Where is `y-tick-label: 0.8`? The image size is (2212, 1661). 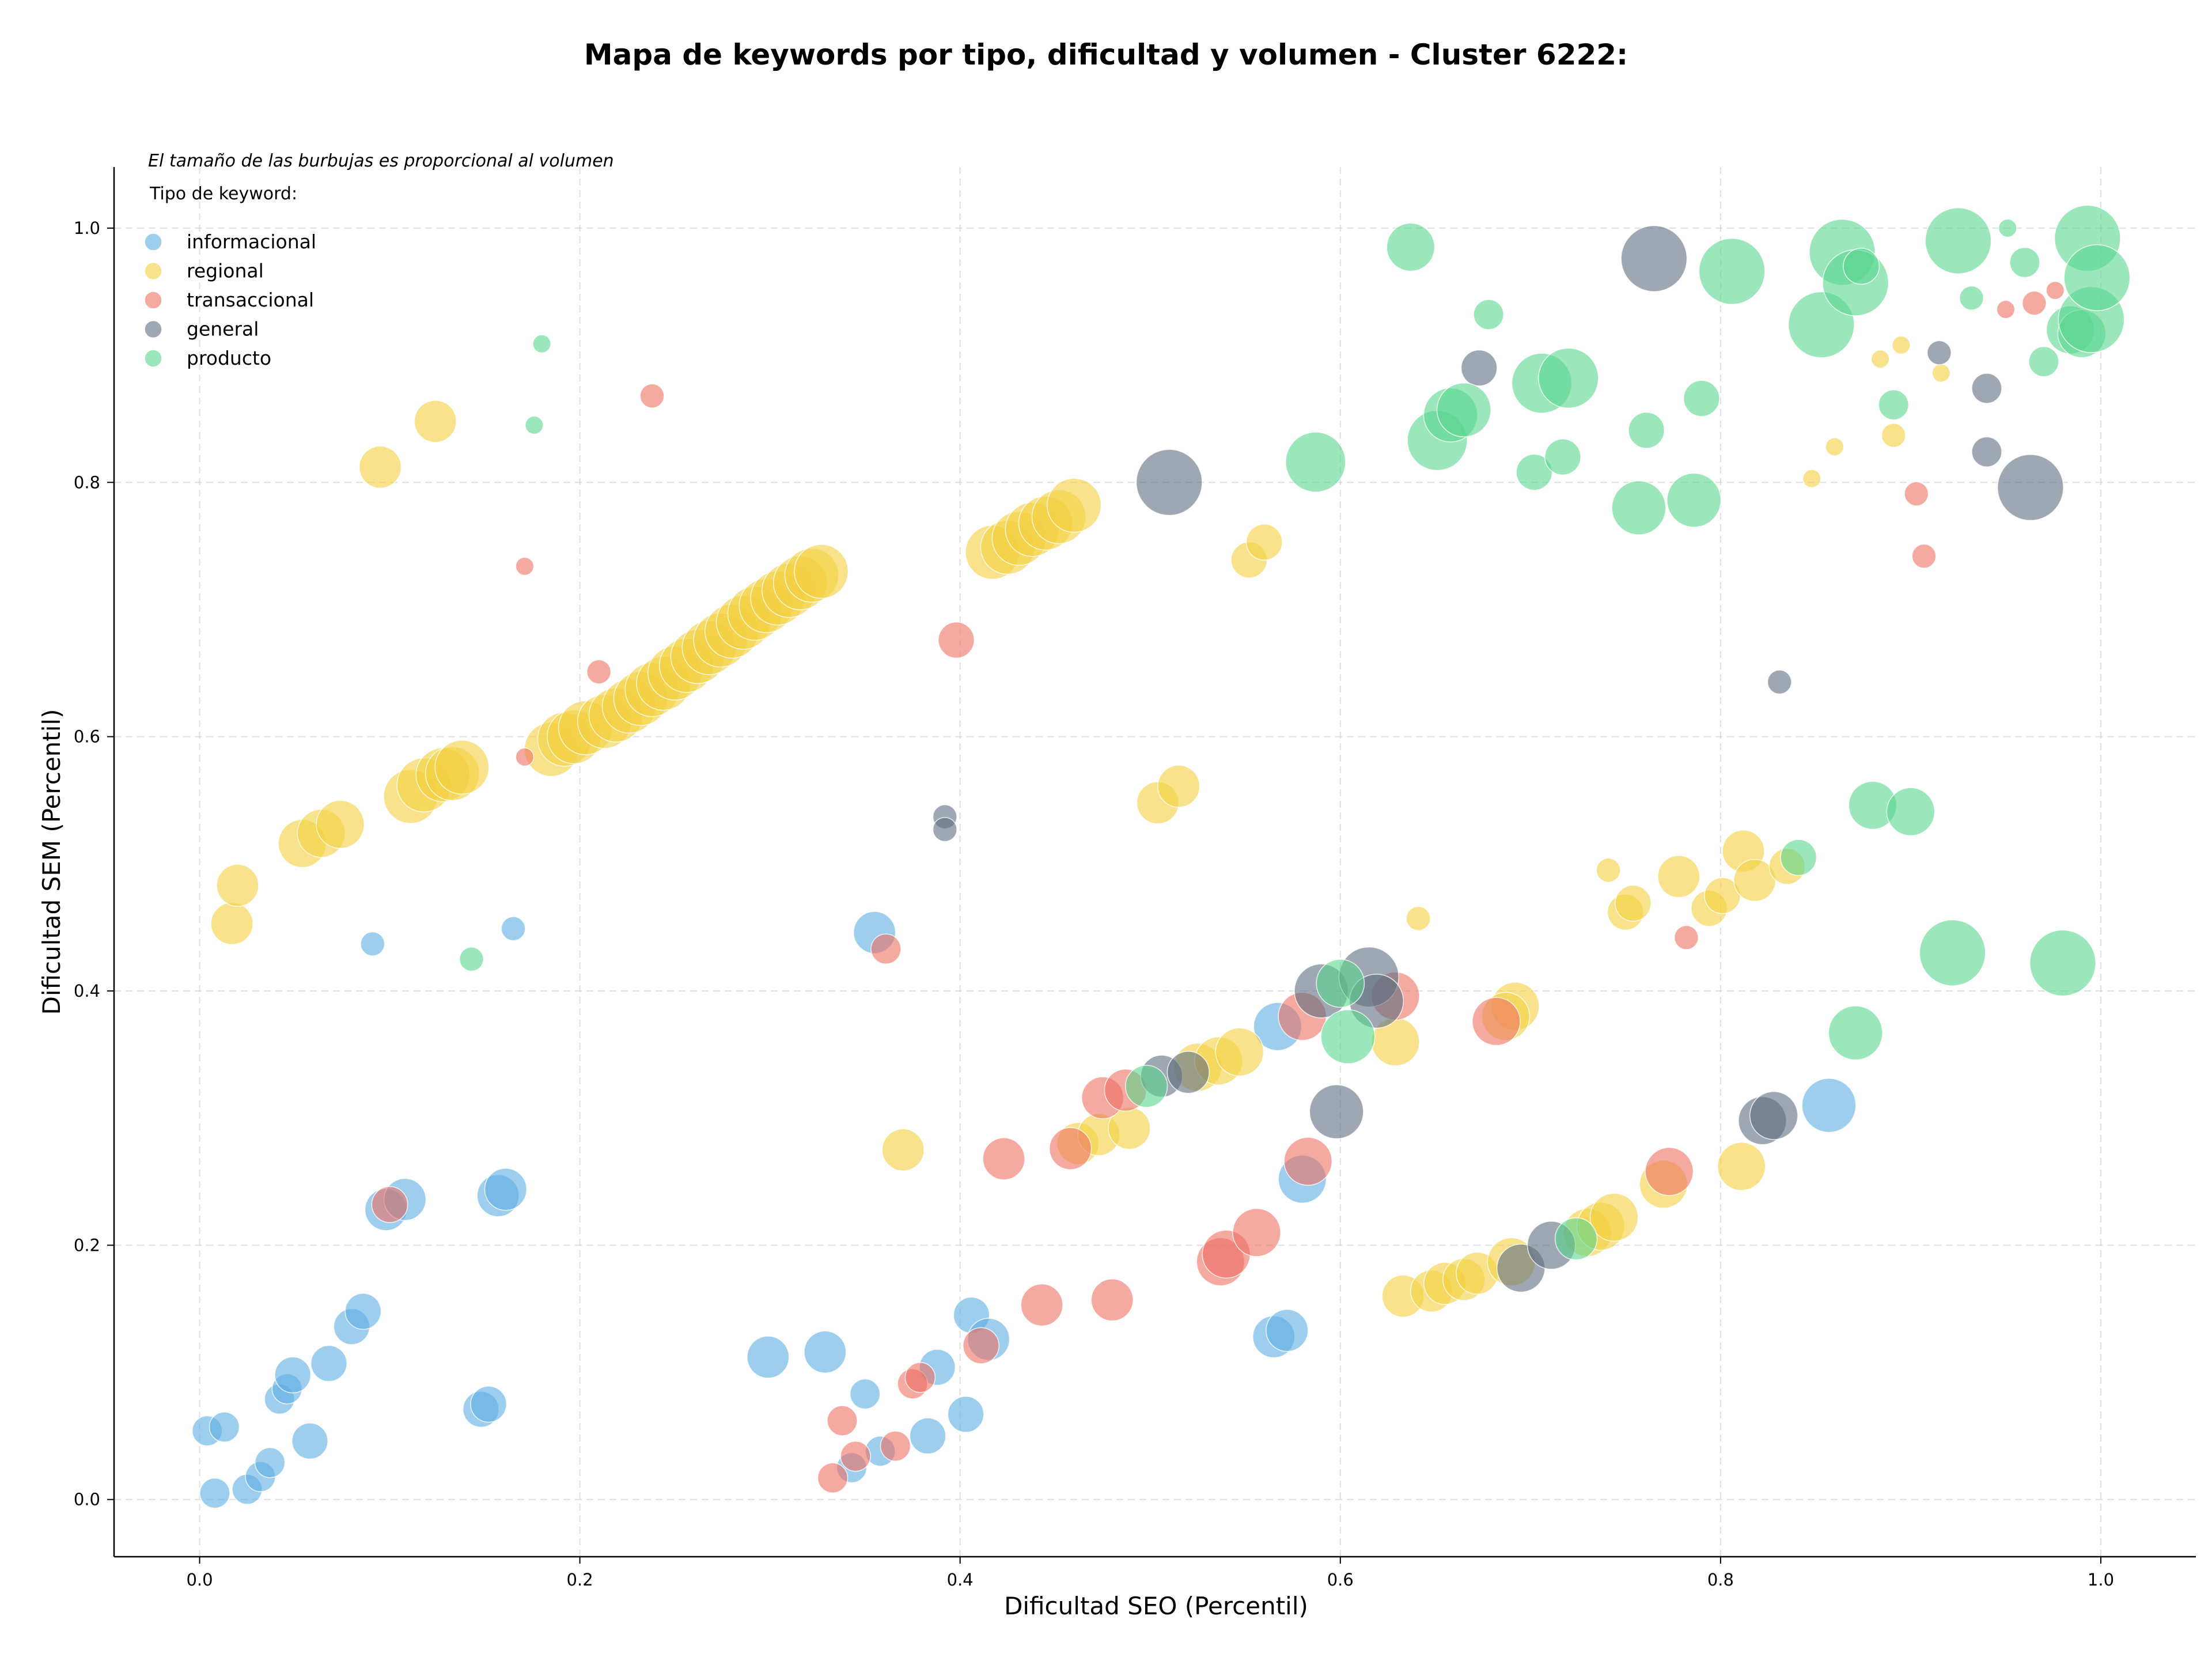 y-tick-label: 0.8 is located at coordinates (87, 482).